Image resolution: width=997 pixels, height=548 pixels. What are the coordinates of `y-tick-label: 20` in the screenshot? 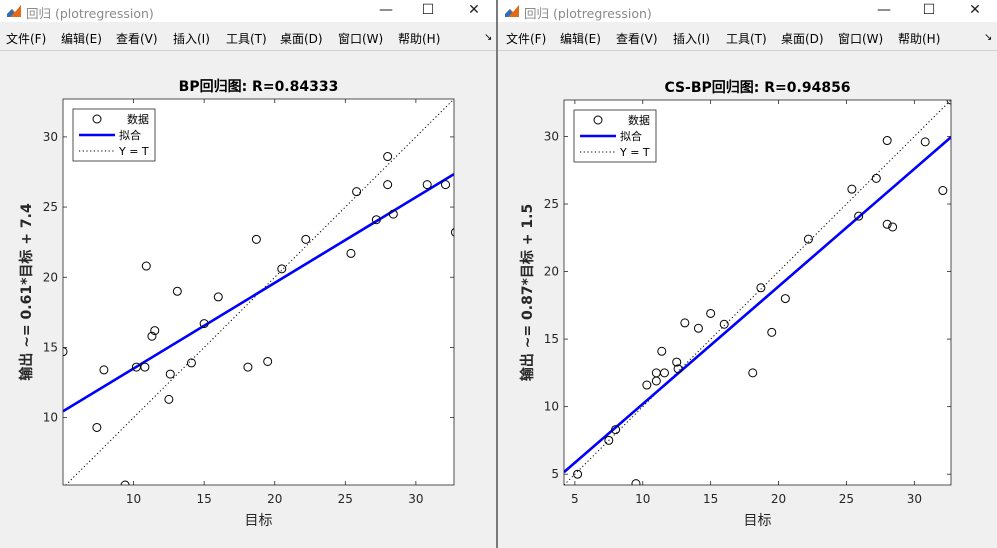 It's located at (551, 272).